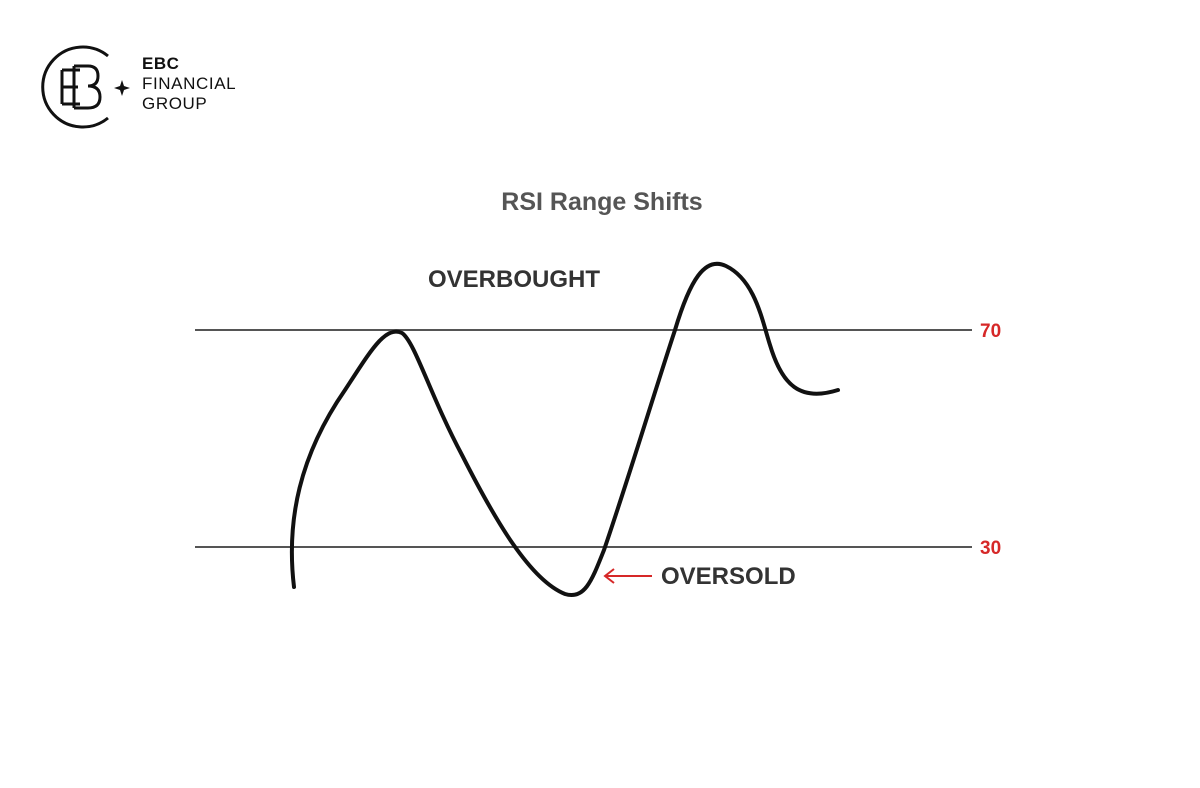  I want to click on diagram-title: RSI Range Shifts, so click(601, 202).